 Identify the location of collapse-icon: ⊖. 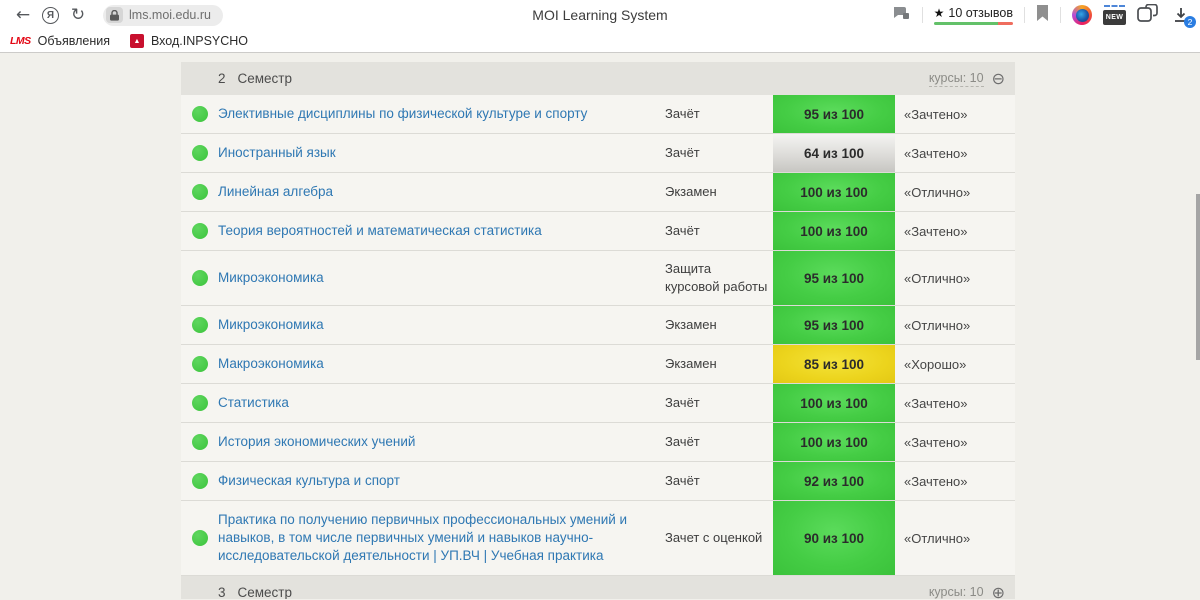
(998, 78).